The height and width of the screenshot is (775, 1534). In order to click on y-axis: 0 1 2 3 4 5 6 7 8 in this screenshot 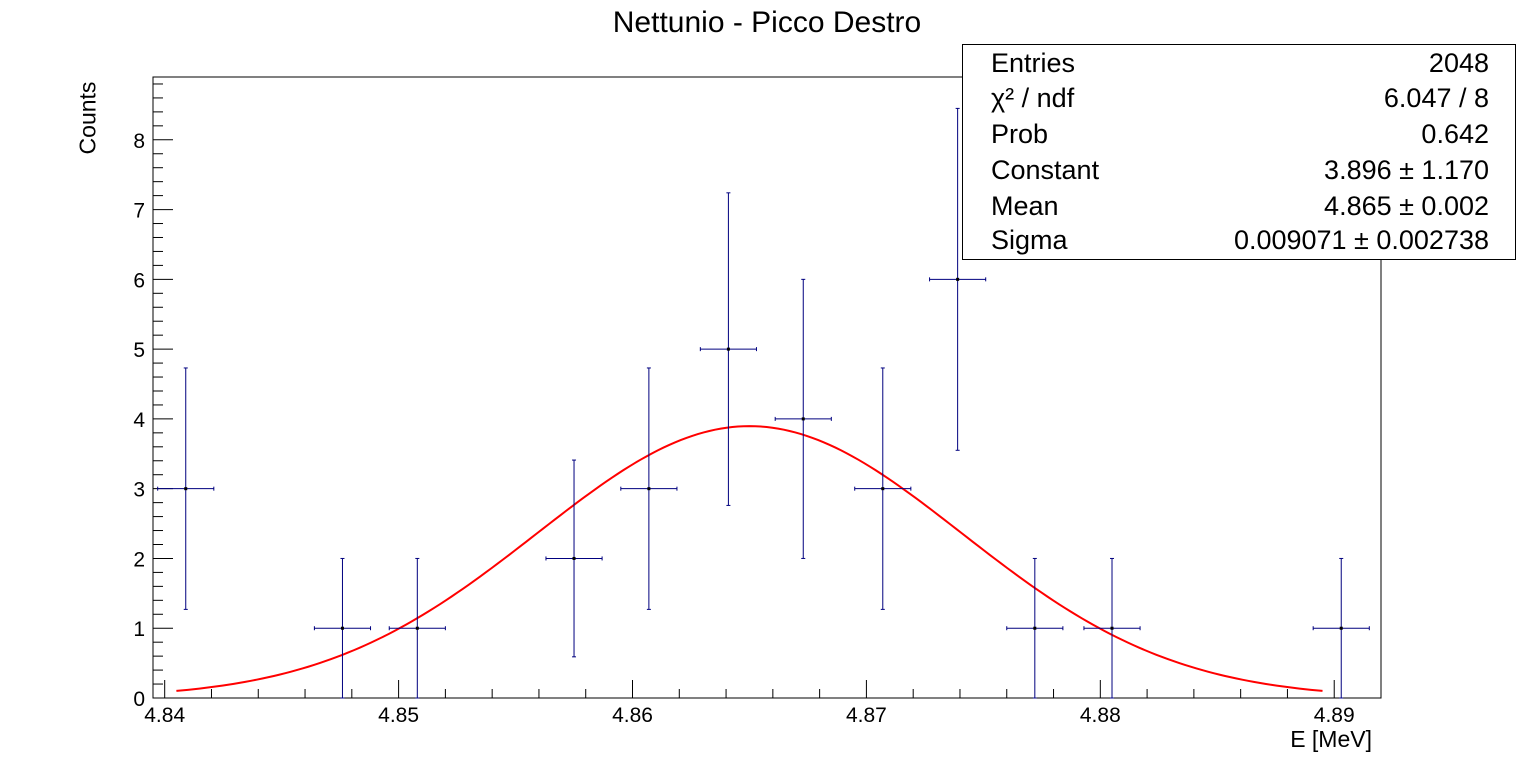, I will do `click(153, 397)`.